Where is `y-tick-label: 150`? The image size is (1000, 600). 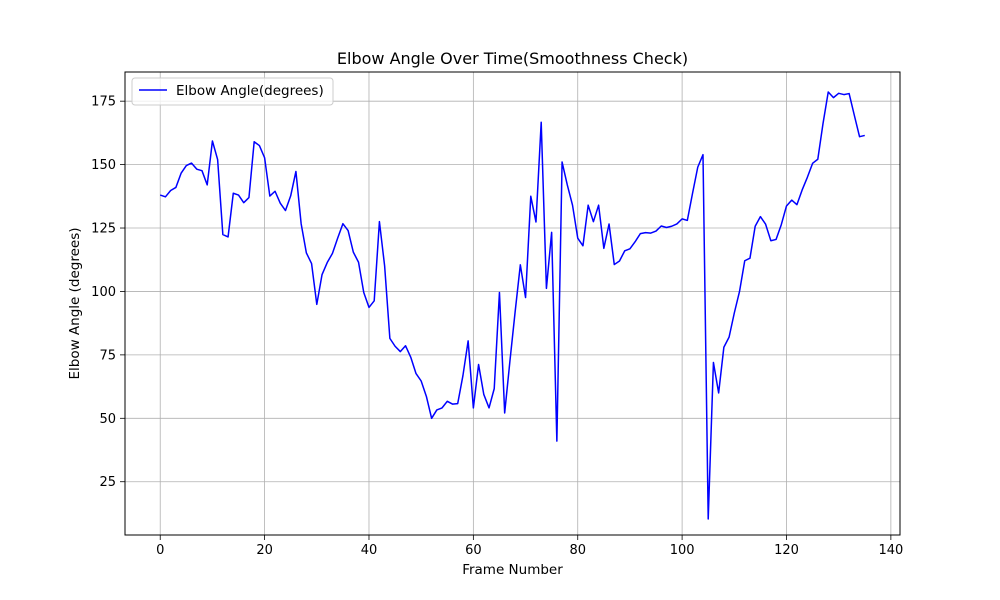
y-tick-label: 150 is located at coordinates (103, 165).